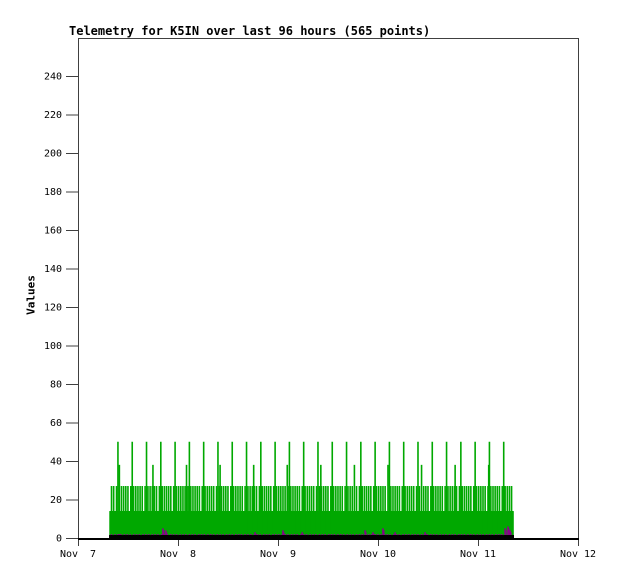  Describe the element at coordinates (53, 346) in the screenshot. I see `y-tick-label: 100` at that location.